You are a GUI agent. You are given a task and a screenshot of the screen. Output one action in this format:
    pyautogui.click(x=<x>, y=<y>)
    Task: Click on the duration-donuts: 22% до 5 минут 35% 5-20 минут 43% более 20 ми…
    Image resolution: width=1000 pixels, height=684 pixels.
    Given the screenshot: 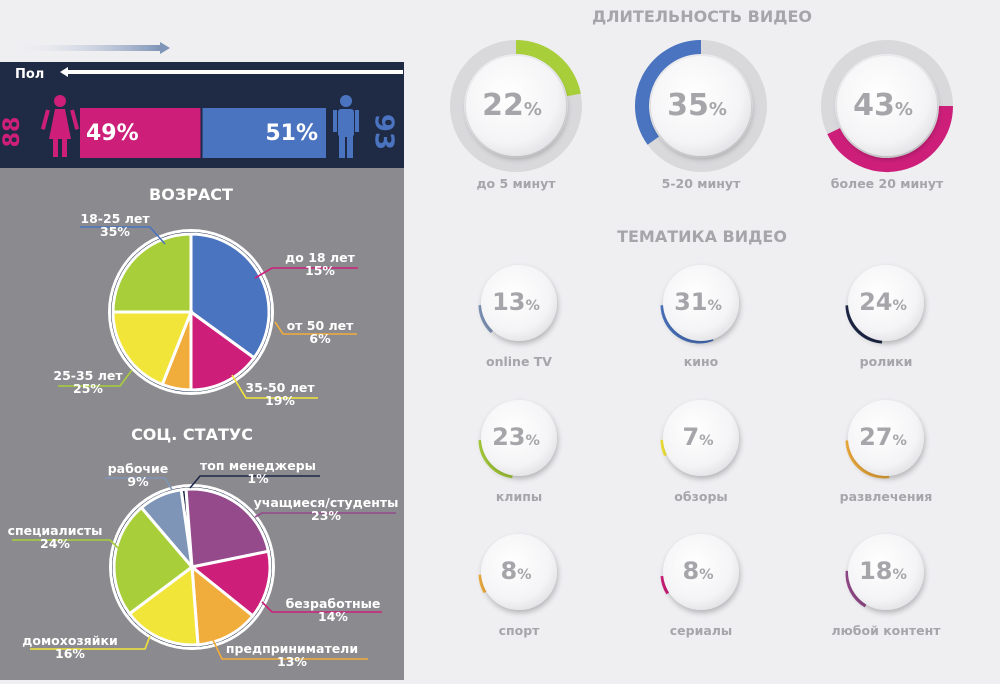 What is the action you would take?
    pyautogui.click(x=701, y=115)
    